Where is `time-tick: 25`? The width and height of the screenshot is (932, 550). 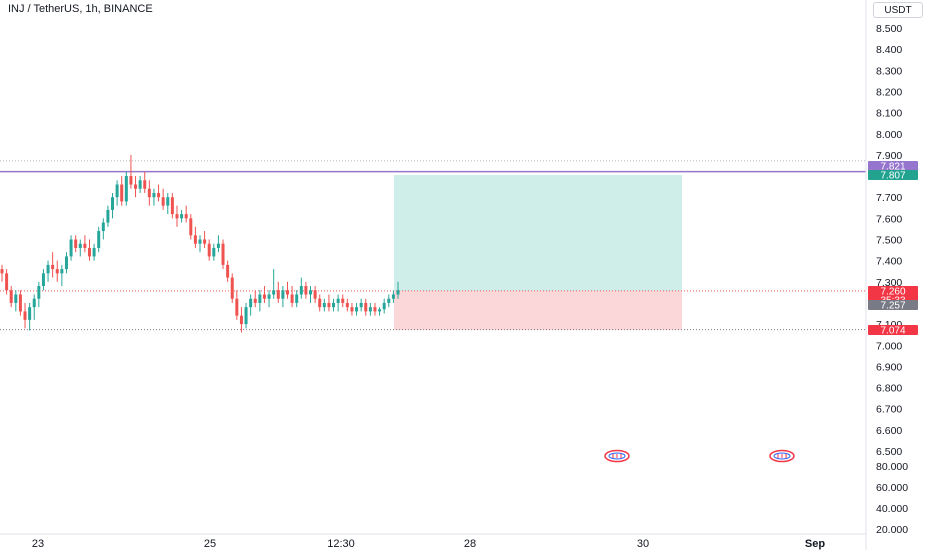 time-tick: 25 is located at coordinates (210, 544).